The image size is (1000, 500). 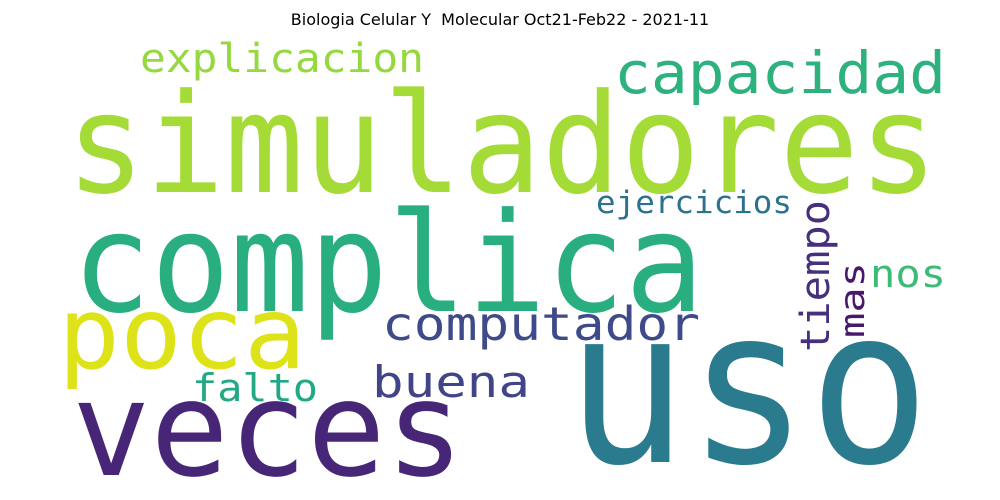 What do you see at coordinates (451, 382) in the screenshot?
I see `word-buena: buena` at bounding box center [451, 382].